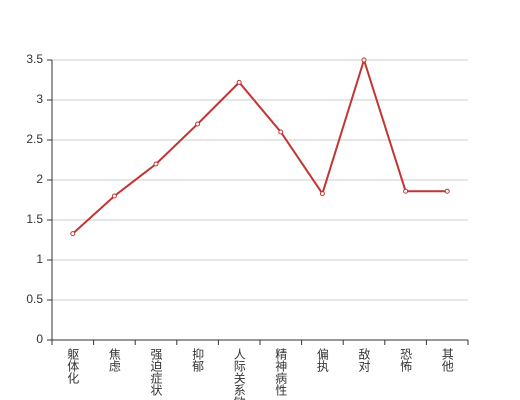 The width and height of the screenshot is (520, 400). Describe the element at coordinates (39, 339) in the screenshot. I see `y-tick-label: 0` at that location.